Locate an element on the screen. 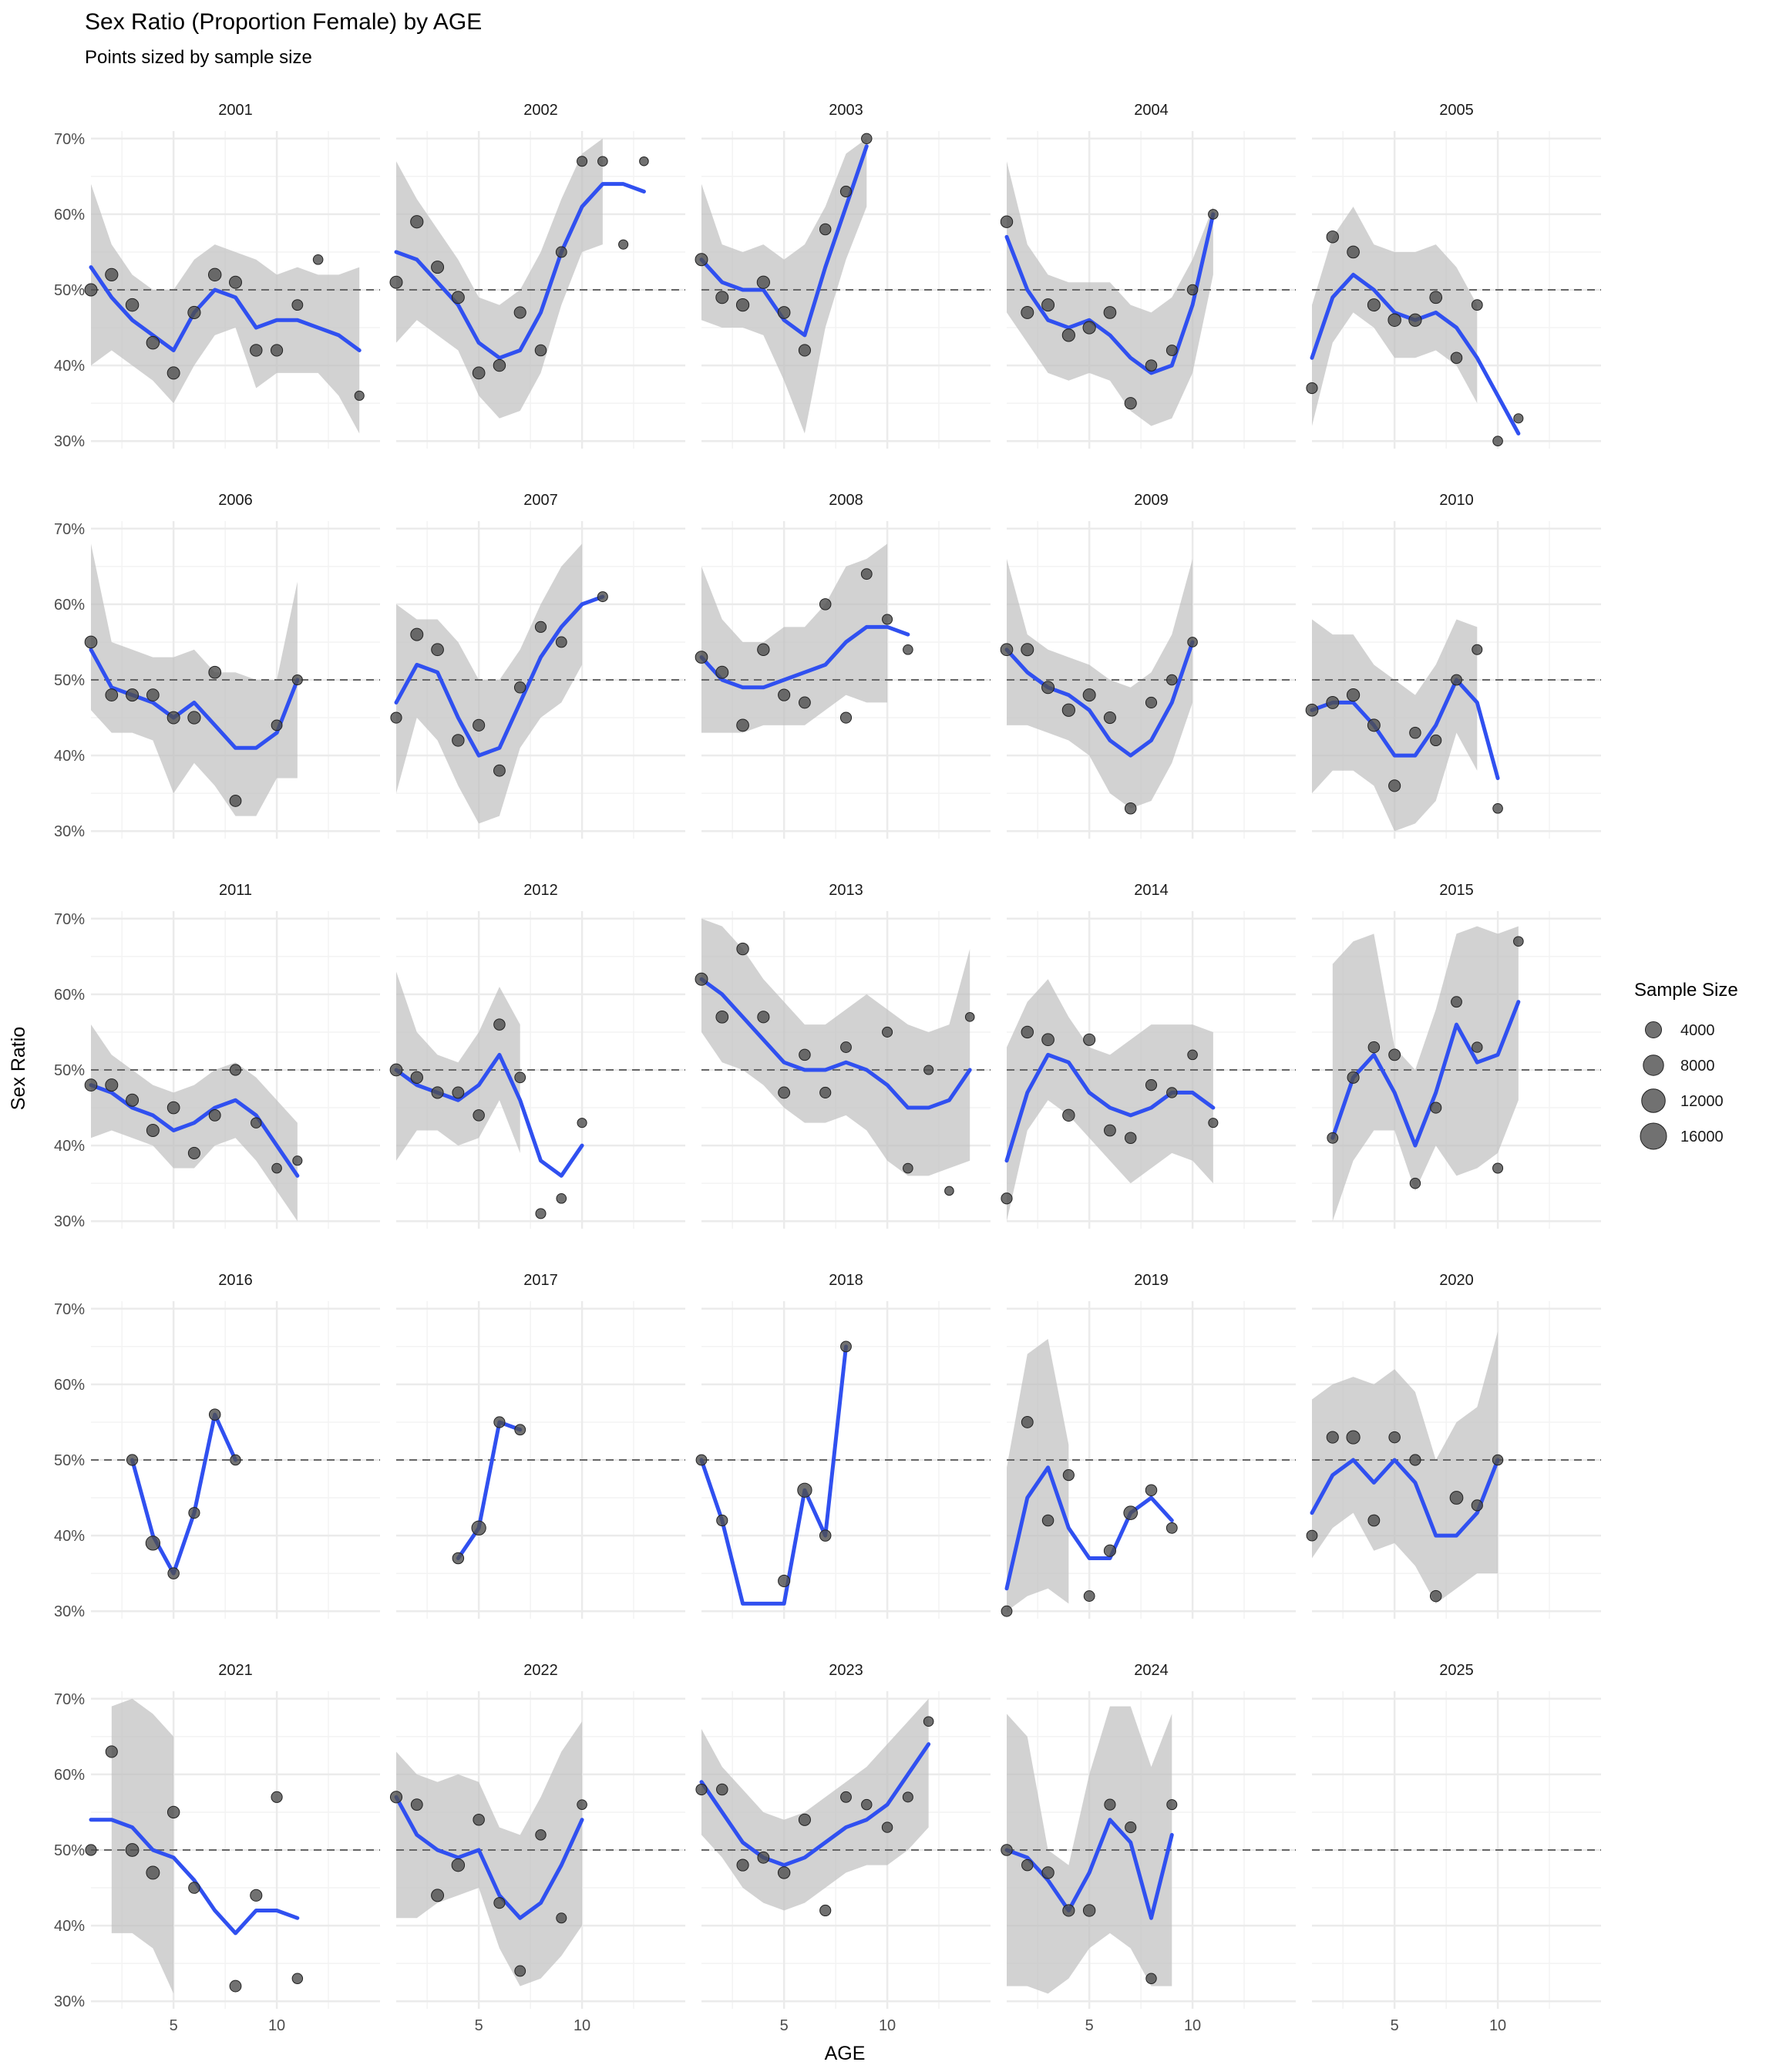 This screenshot has width=1776, height=2072. facet-panel-2022: 2022 5 10 is located at coordinates (537, 1848).